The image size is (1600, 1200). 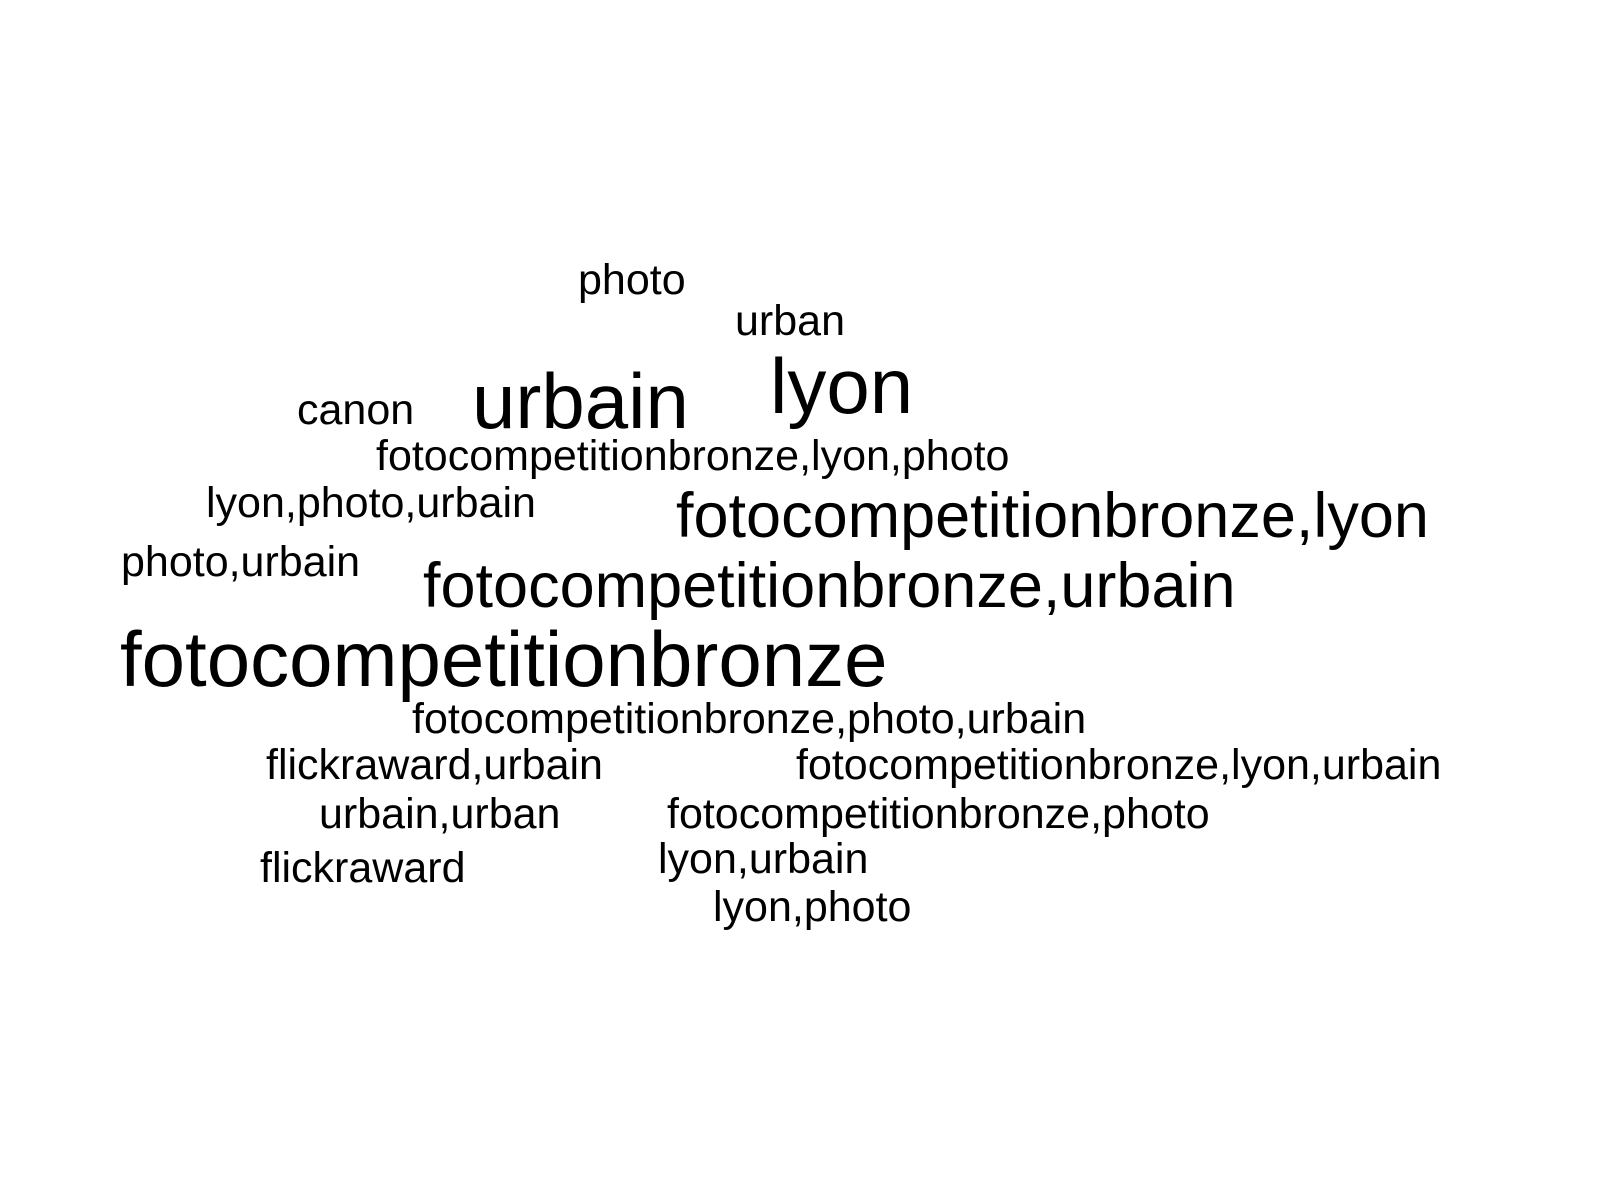 What do you see at coordinates (1052, 516) in the screenshot?
I see `word-fotocompetitionbronze-lyon: fotocompetitionbronze,lyon` at bounding box center [1052, 516].